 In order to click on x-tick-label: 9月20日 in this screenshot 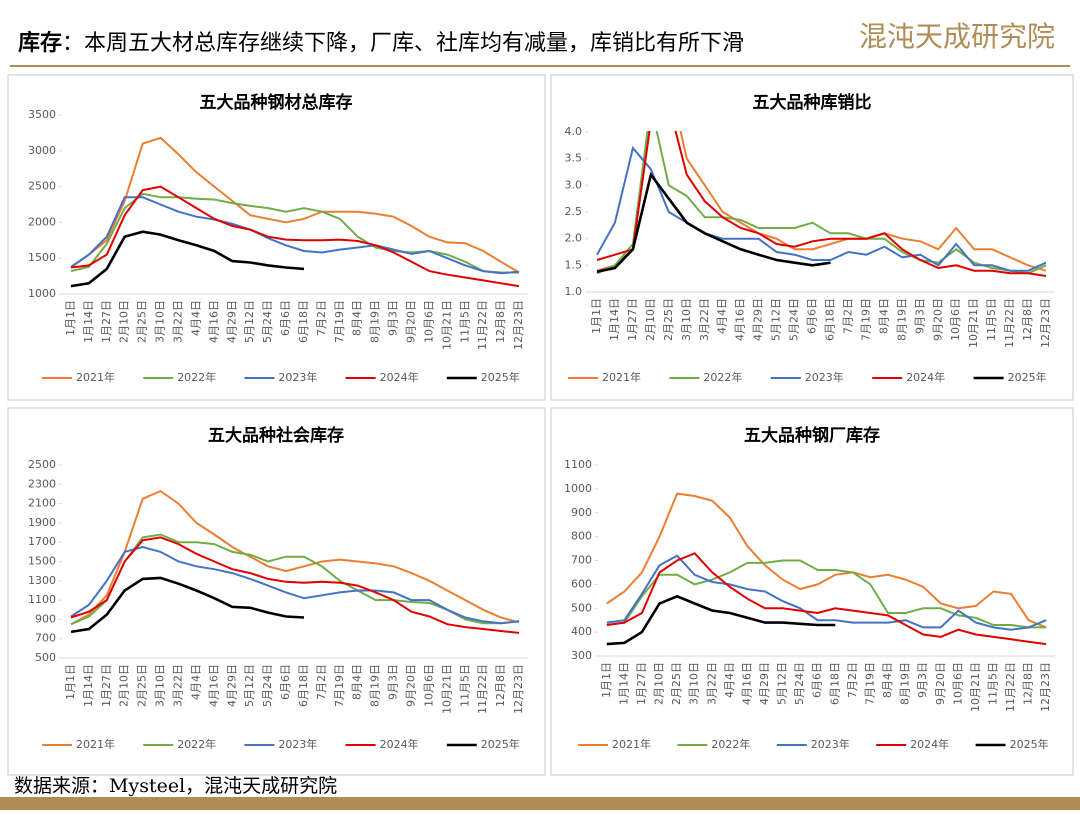, I will do `click(411, 685)`.